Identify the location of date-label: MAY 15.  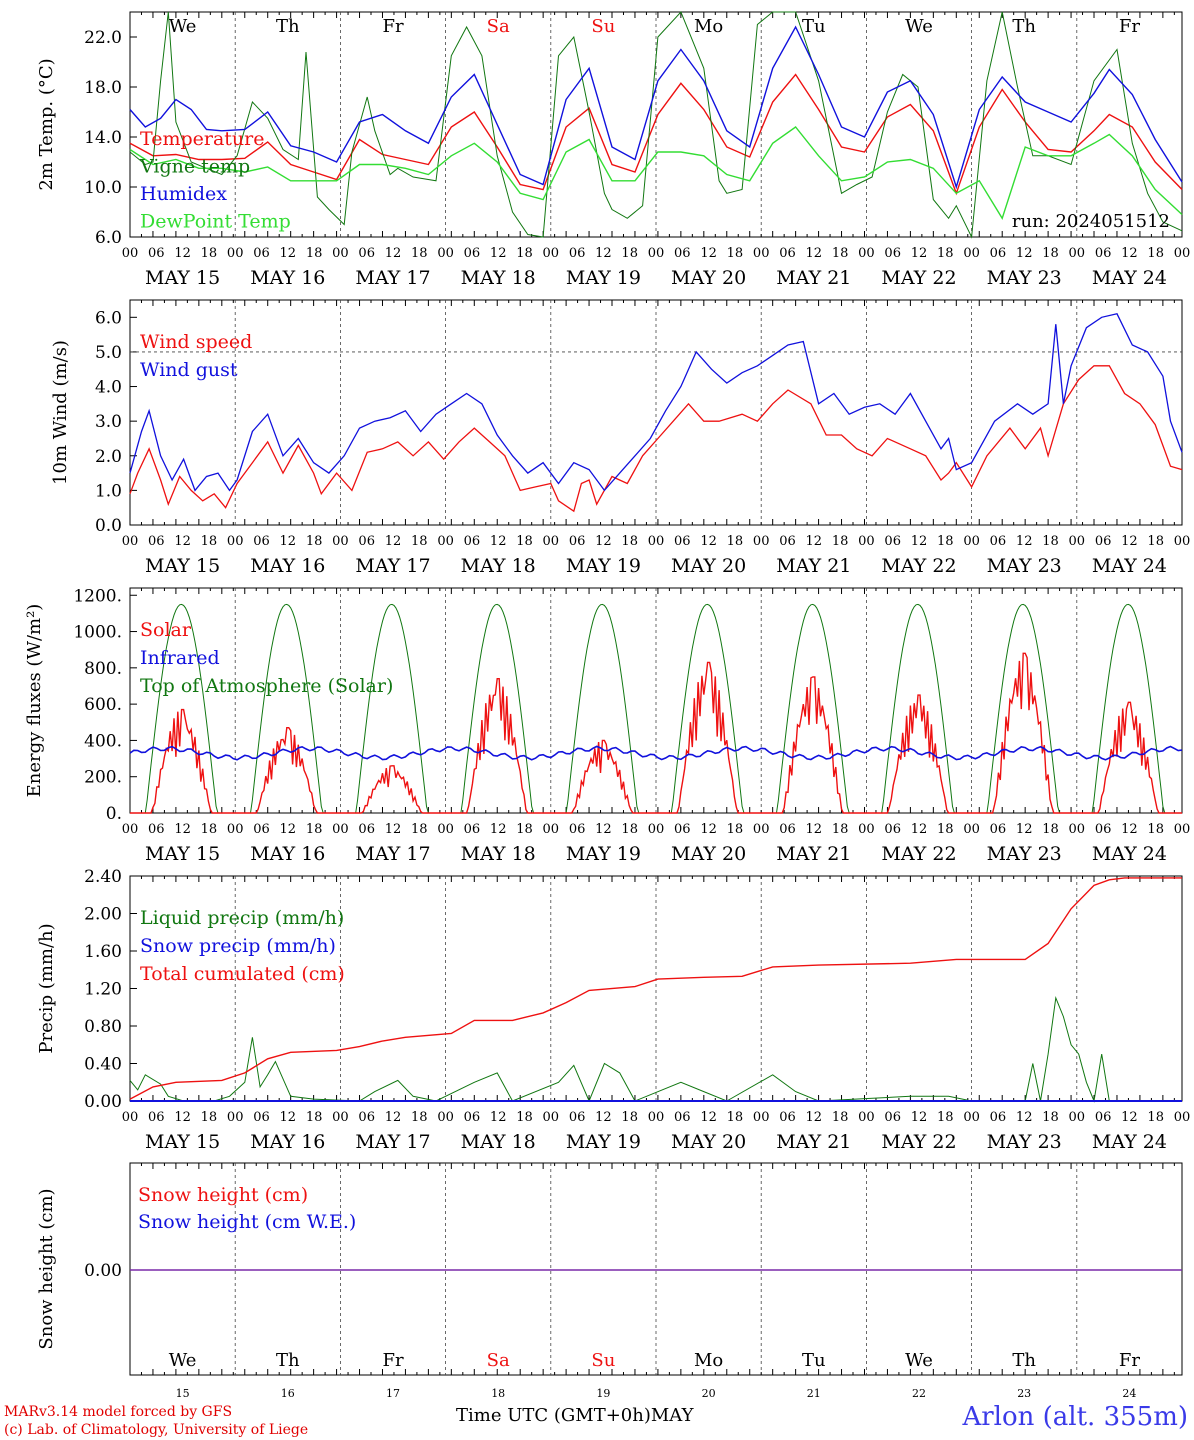
(182, 854).